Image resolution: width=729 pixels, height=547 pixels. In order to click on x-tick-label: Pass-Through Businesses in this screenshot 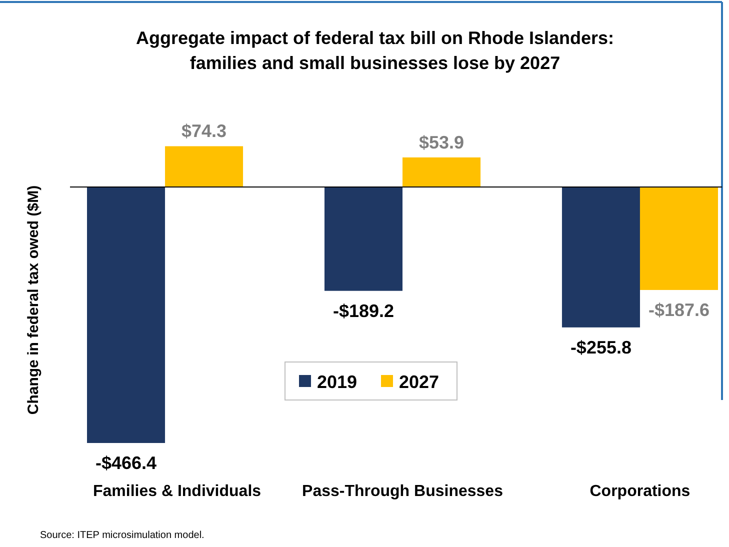, I will do `click(403, 491)`.